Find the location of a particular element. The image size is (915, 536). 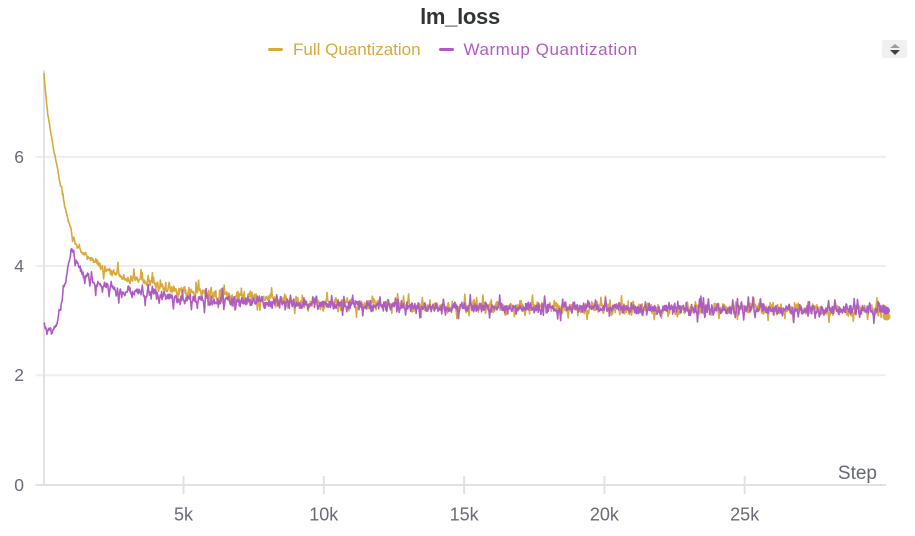

svg-text: 2 is located at coordinates (19, 375).